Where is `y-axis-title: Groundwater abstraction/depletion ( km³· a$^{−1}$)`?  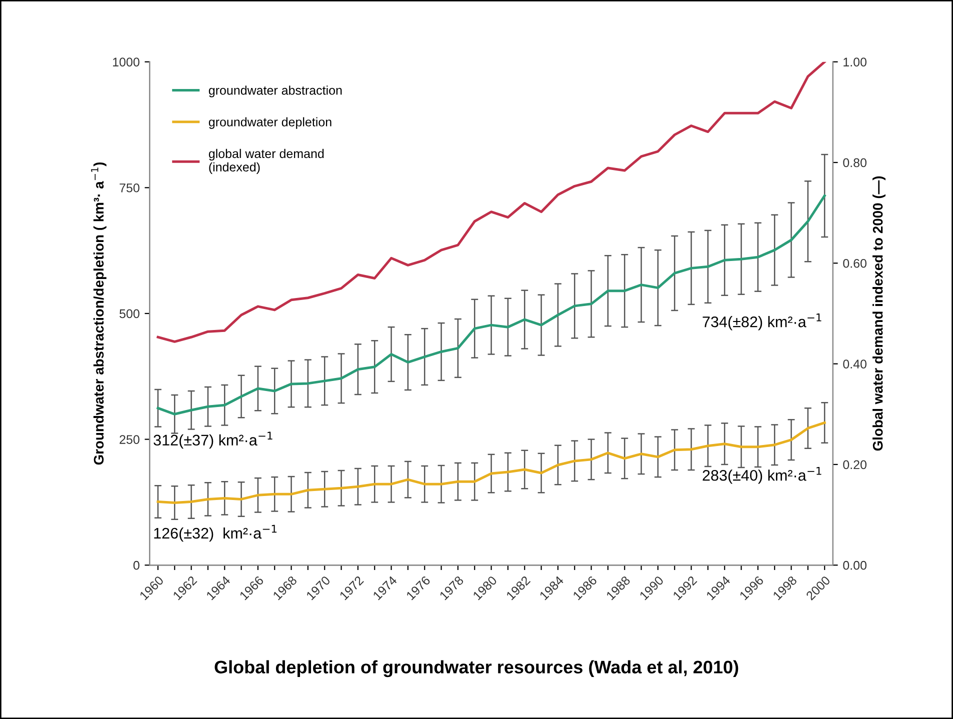 y-axis-title: Groundwater abstraction/depletion ( km³· a$^{−1}$) is located at coordinates (98, 313).